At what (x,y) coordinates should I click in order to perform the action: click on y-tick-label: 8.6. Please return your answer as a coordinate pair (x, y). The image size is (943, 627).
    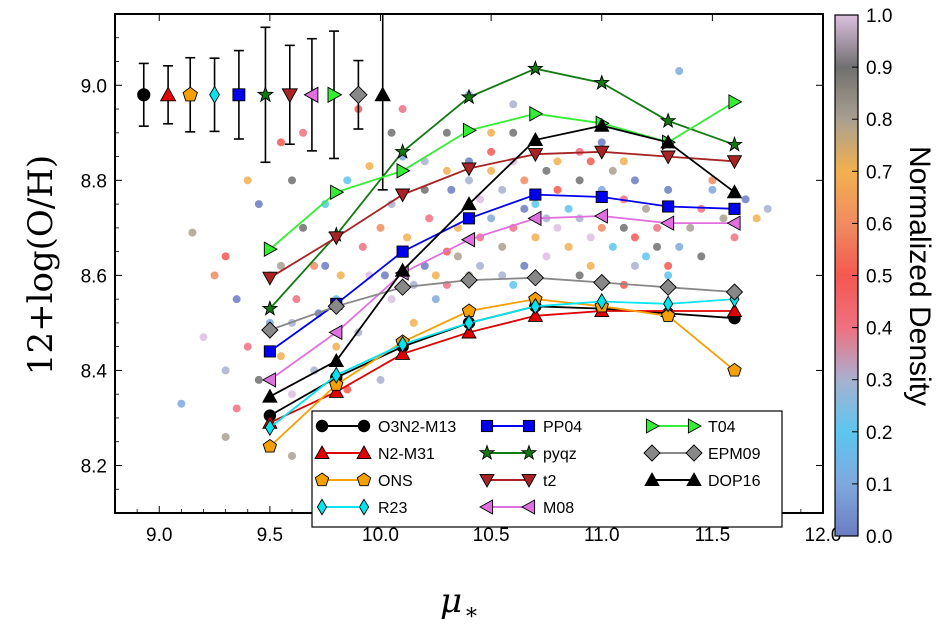
    Looking at the image, I should click on (94, 276).